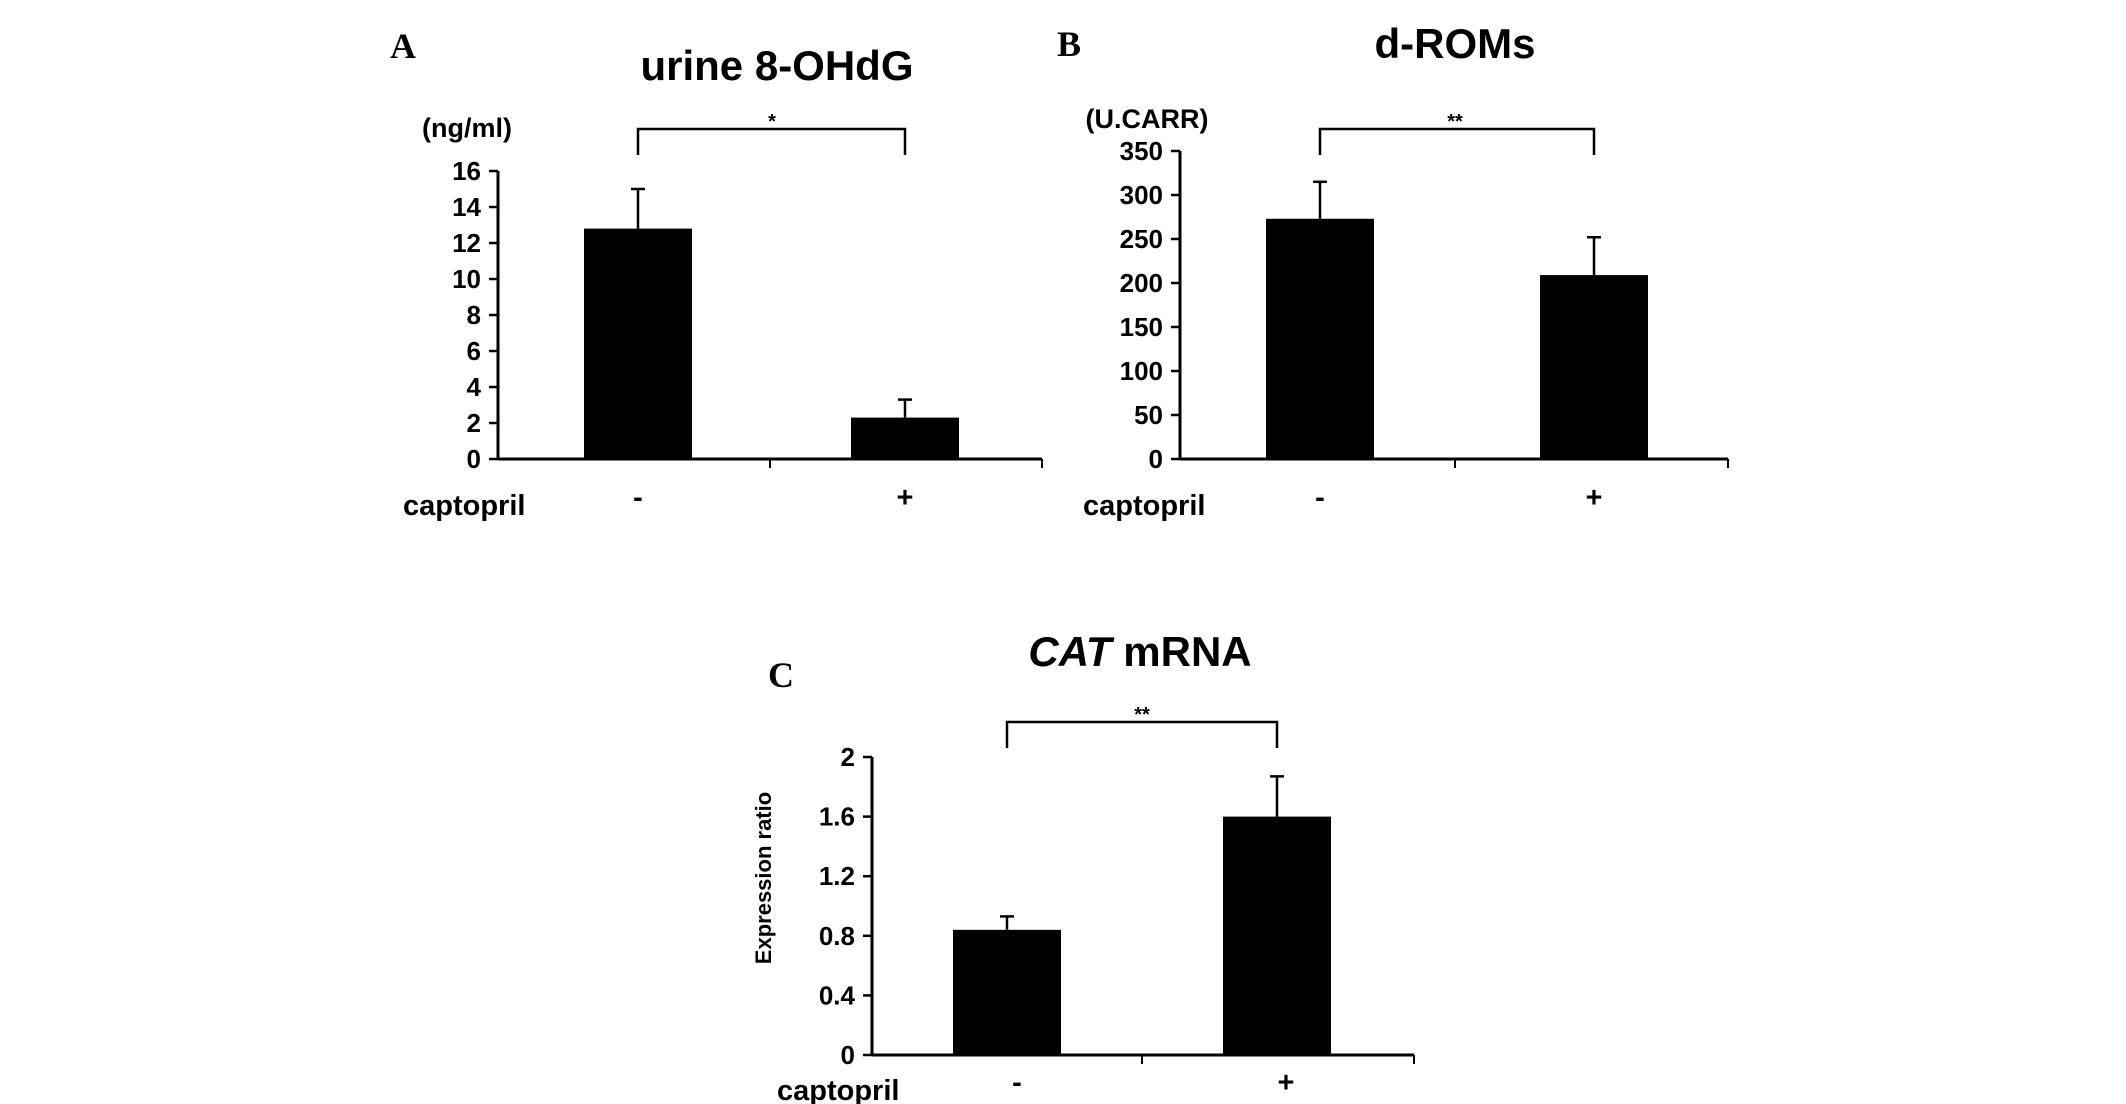 This screenshot has width=2126, height=1104. Describe the element at coordinates (474, 315) in the screenshot. I see `panel-a-y-tick-label-4: 8` at that location.